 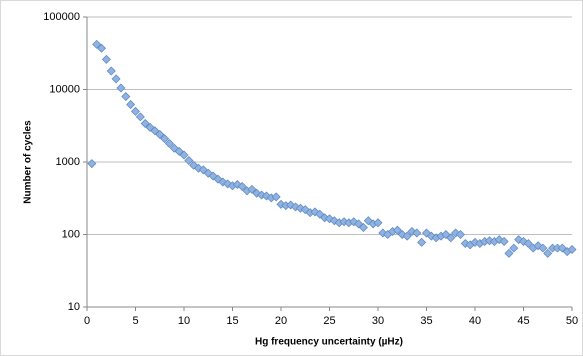 I want to click on x-tick-label: 50, so click(x=572, y=321).